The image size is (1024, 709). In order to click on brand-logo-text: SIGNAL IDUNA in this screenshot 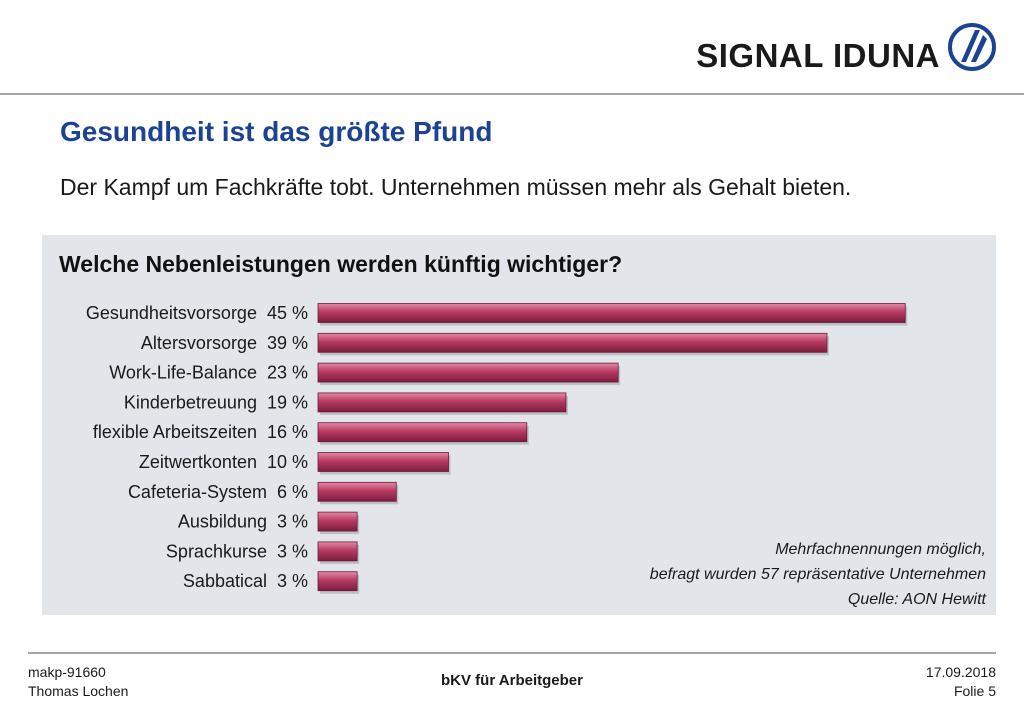, I will do `click(818, 55)`.